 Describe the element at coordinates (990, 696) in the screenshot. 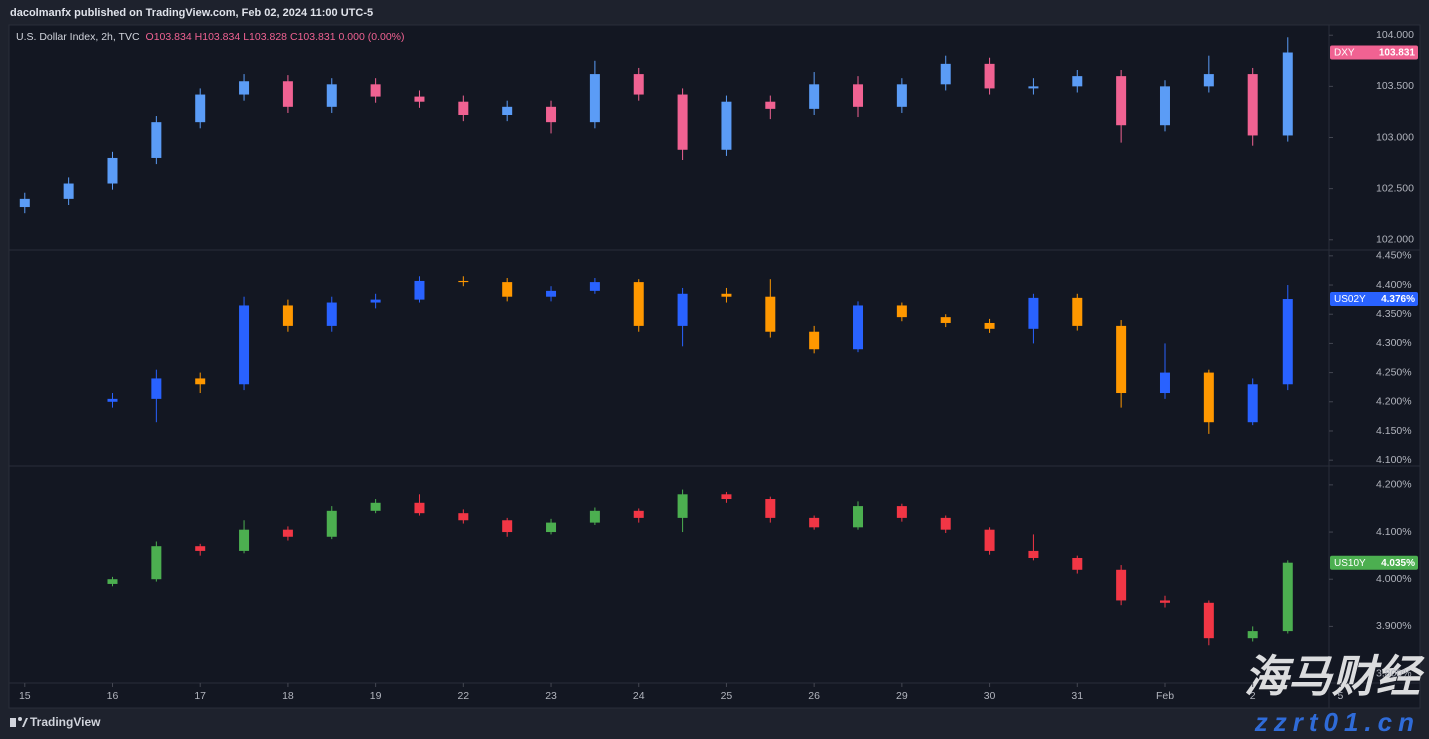

I see `x-tick-label: 30` at that location.